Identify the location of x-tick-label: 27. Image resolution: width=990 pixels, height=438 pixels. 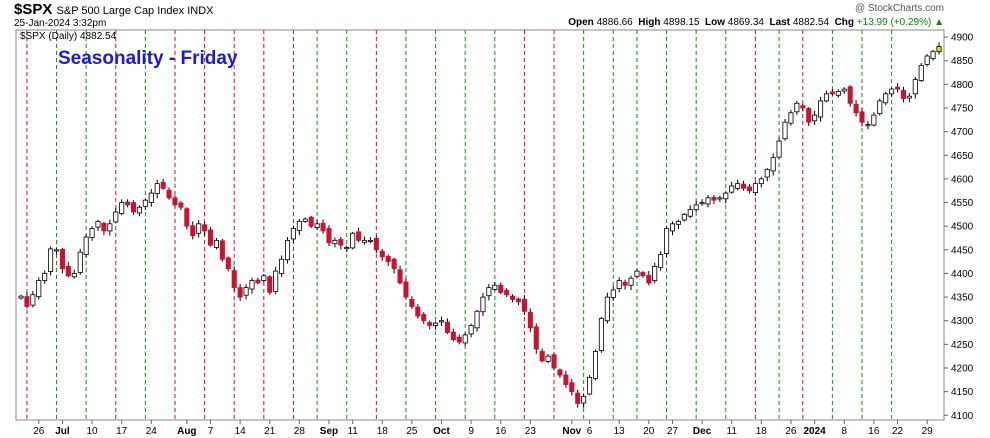
(673, 431).